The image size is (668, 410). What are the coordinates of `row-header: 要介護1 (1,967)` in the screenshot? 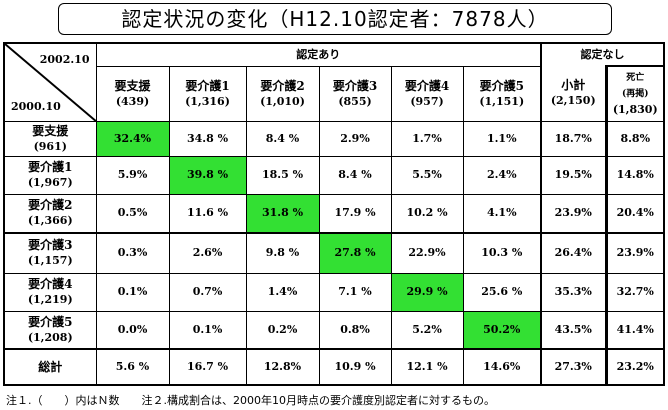 It's located at (50, 175).